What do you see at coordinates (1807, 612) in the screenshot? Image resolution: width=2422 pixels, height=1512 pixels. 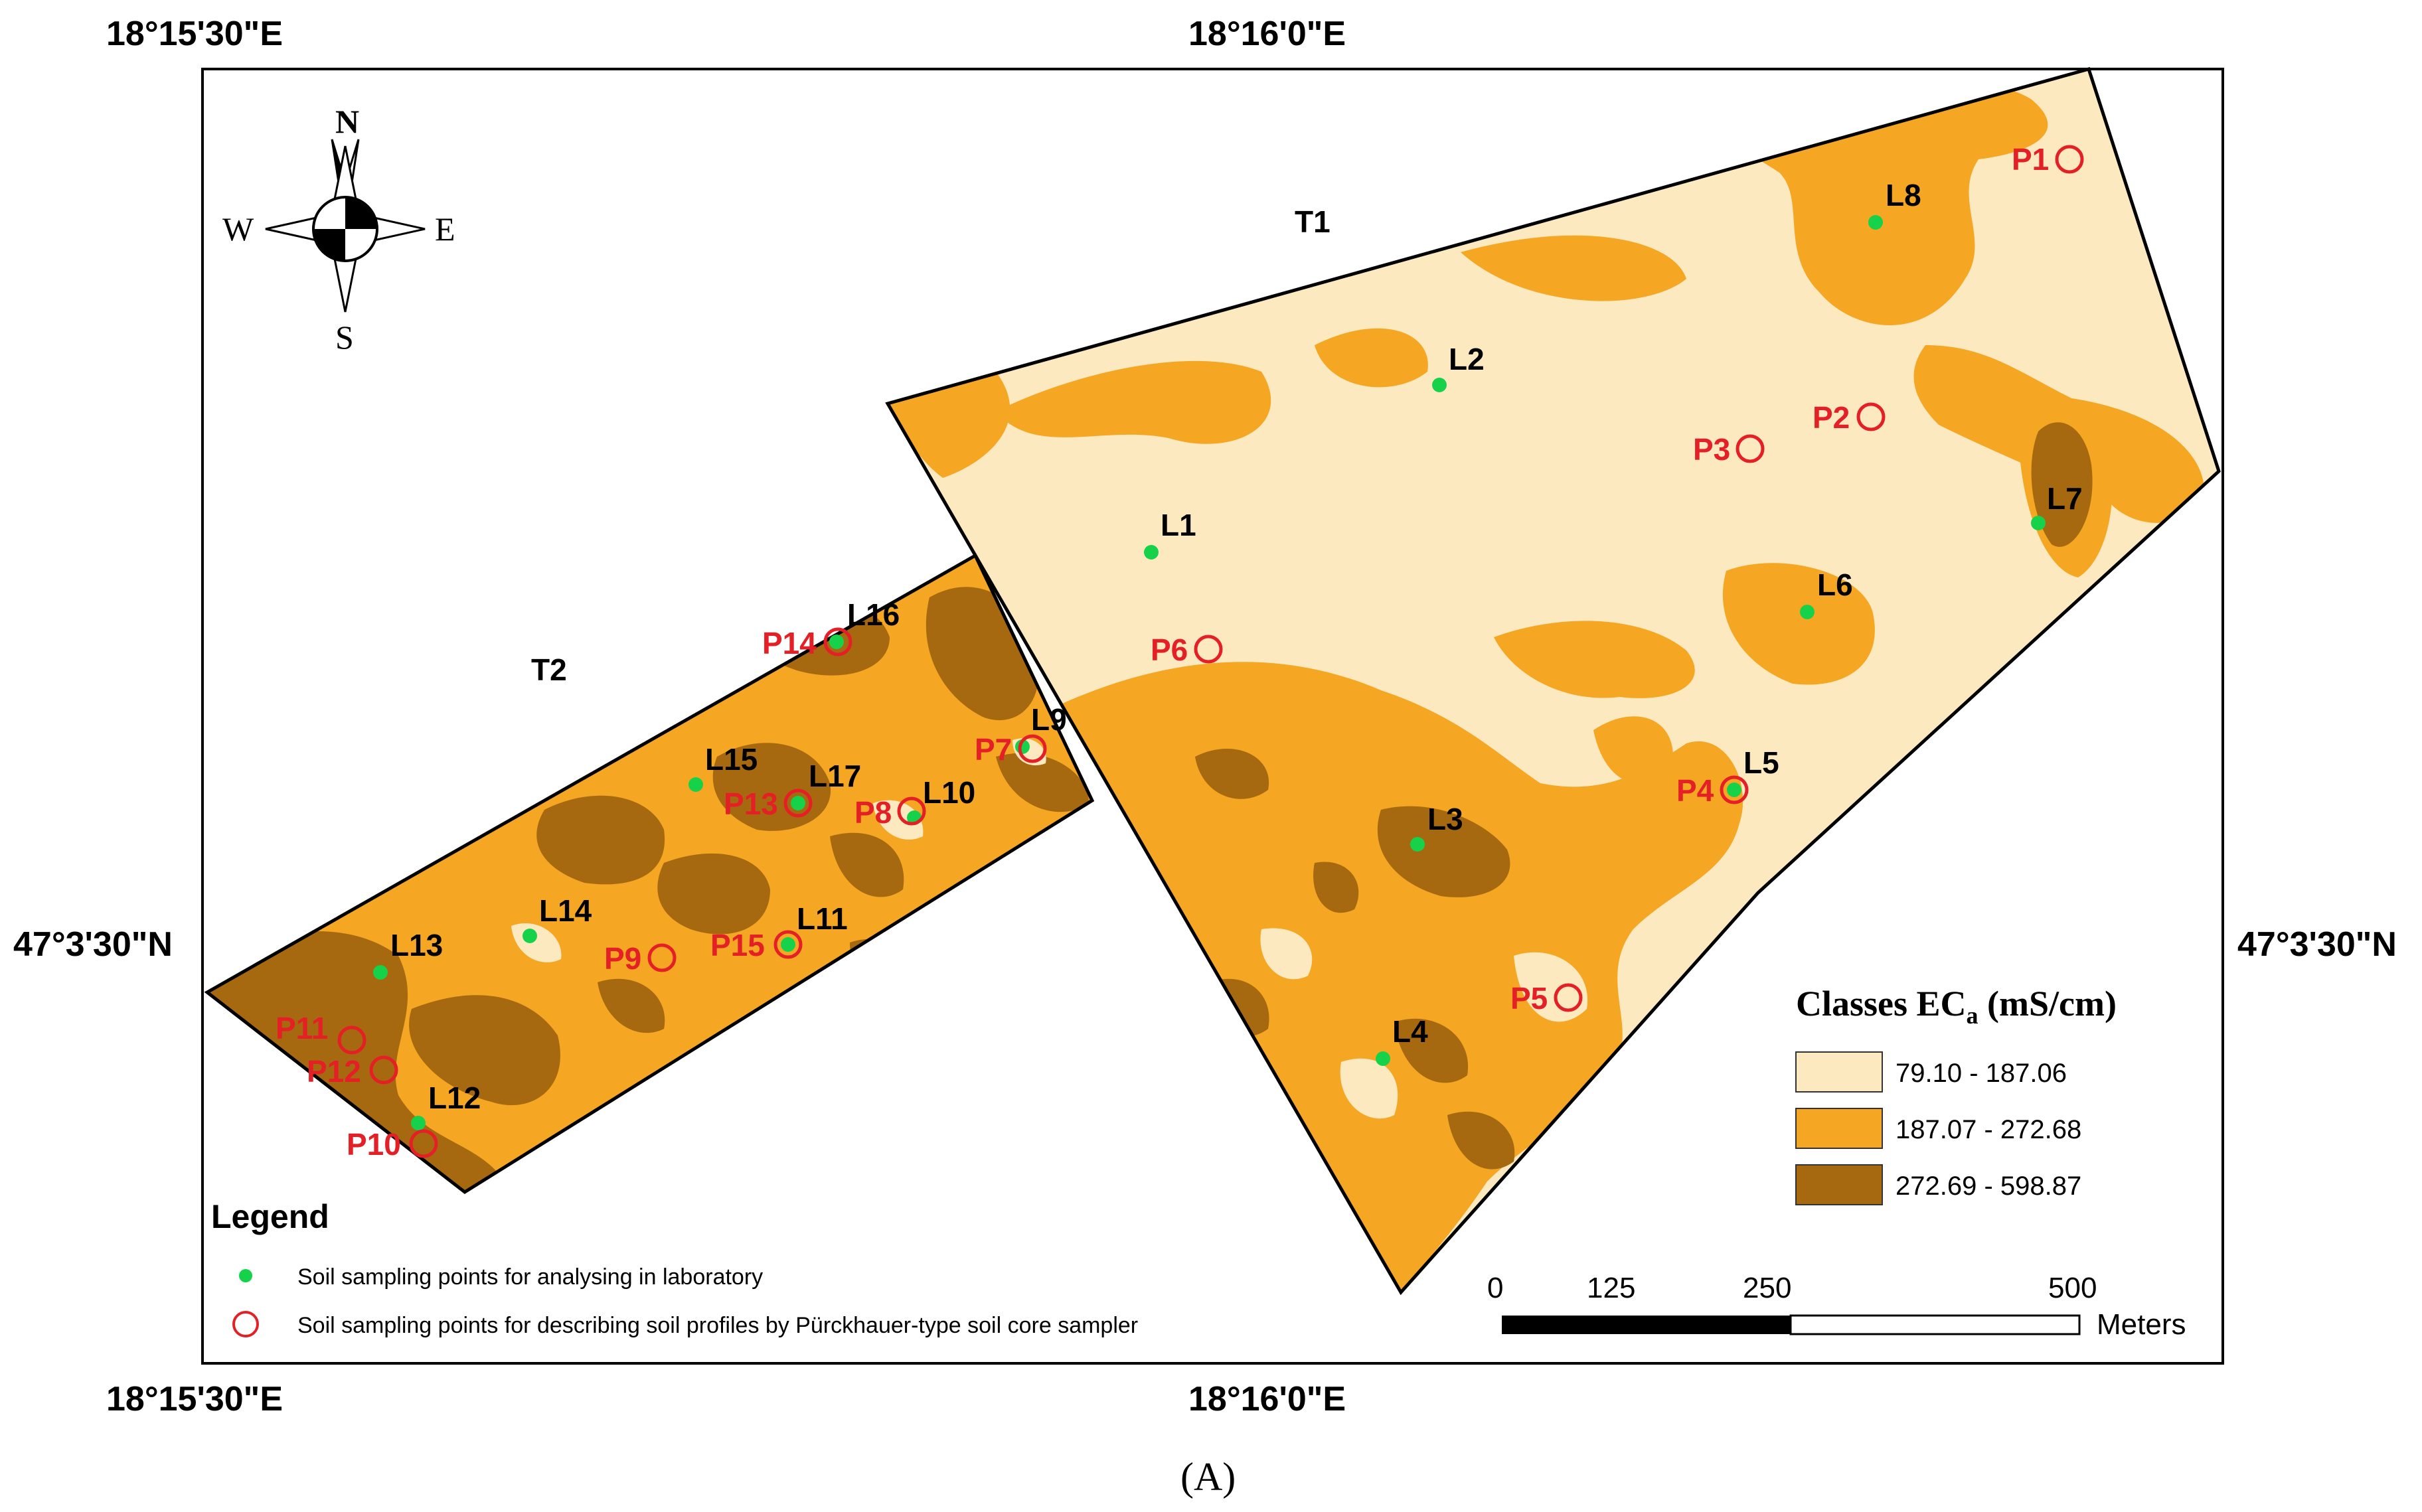 I see `lab-point-l6` at bounding box center [1807, 612].